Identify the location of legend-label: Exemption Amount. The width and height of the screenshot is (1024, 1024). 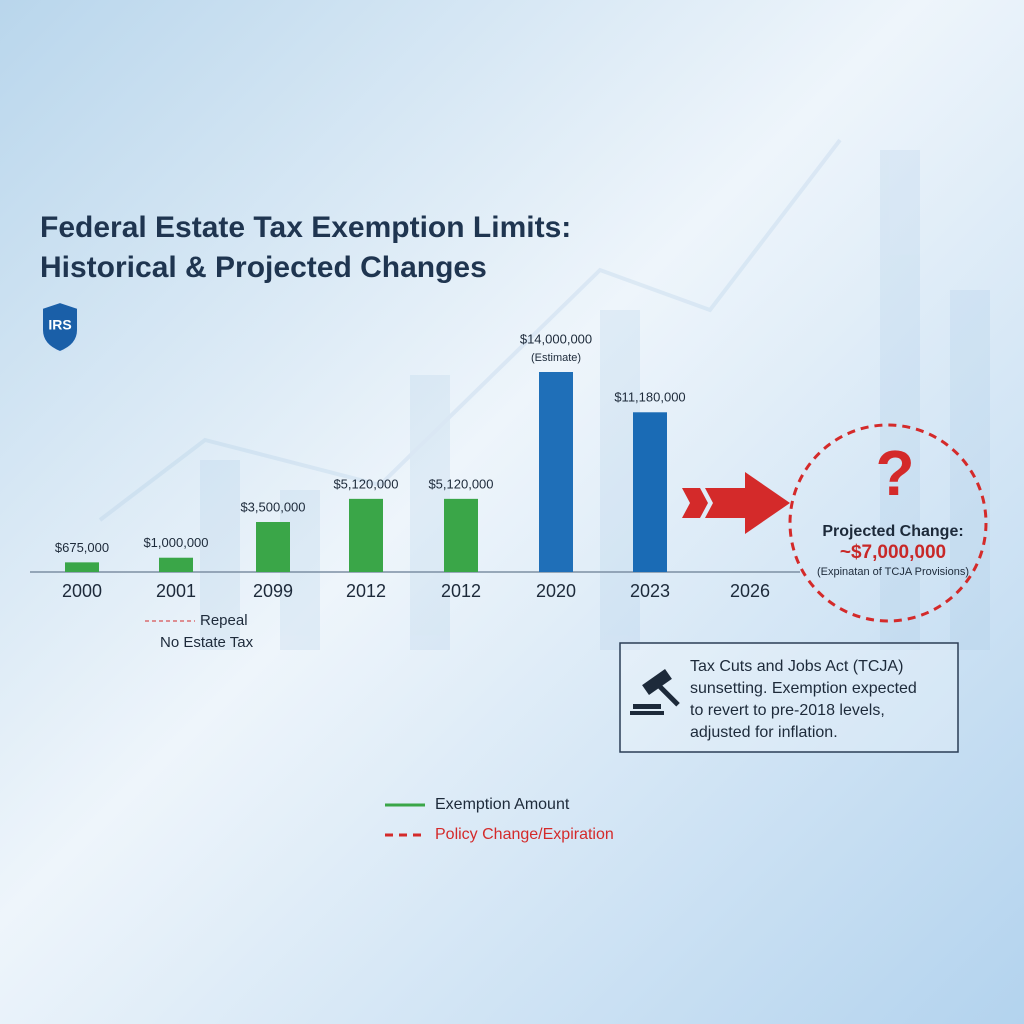
(502, 804).